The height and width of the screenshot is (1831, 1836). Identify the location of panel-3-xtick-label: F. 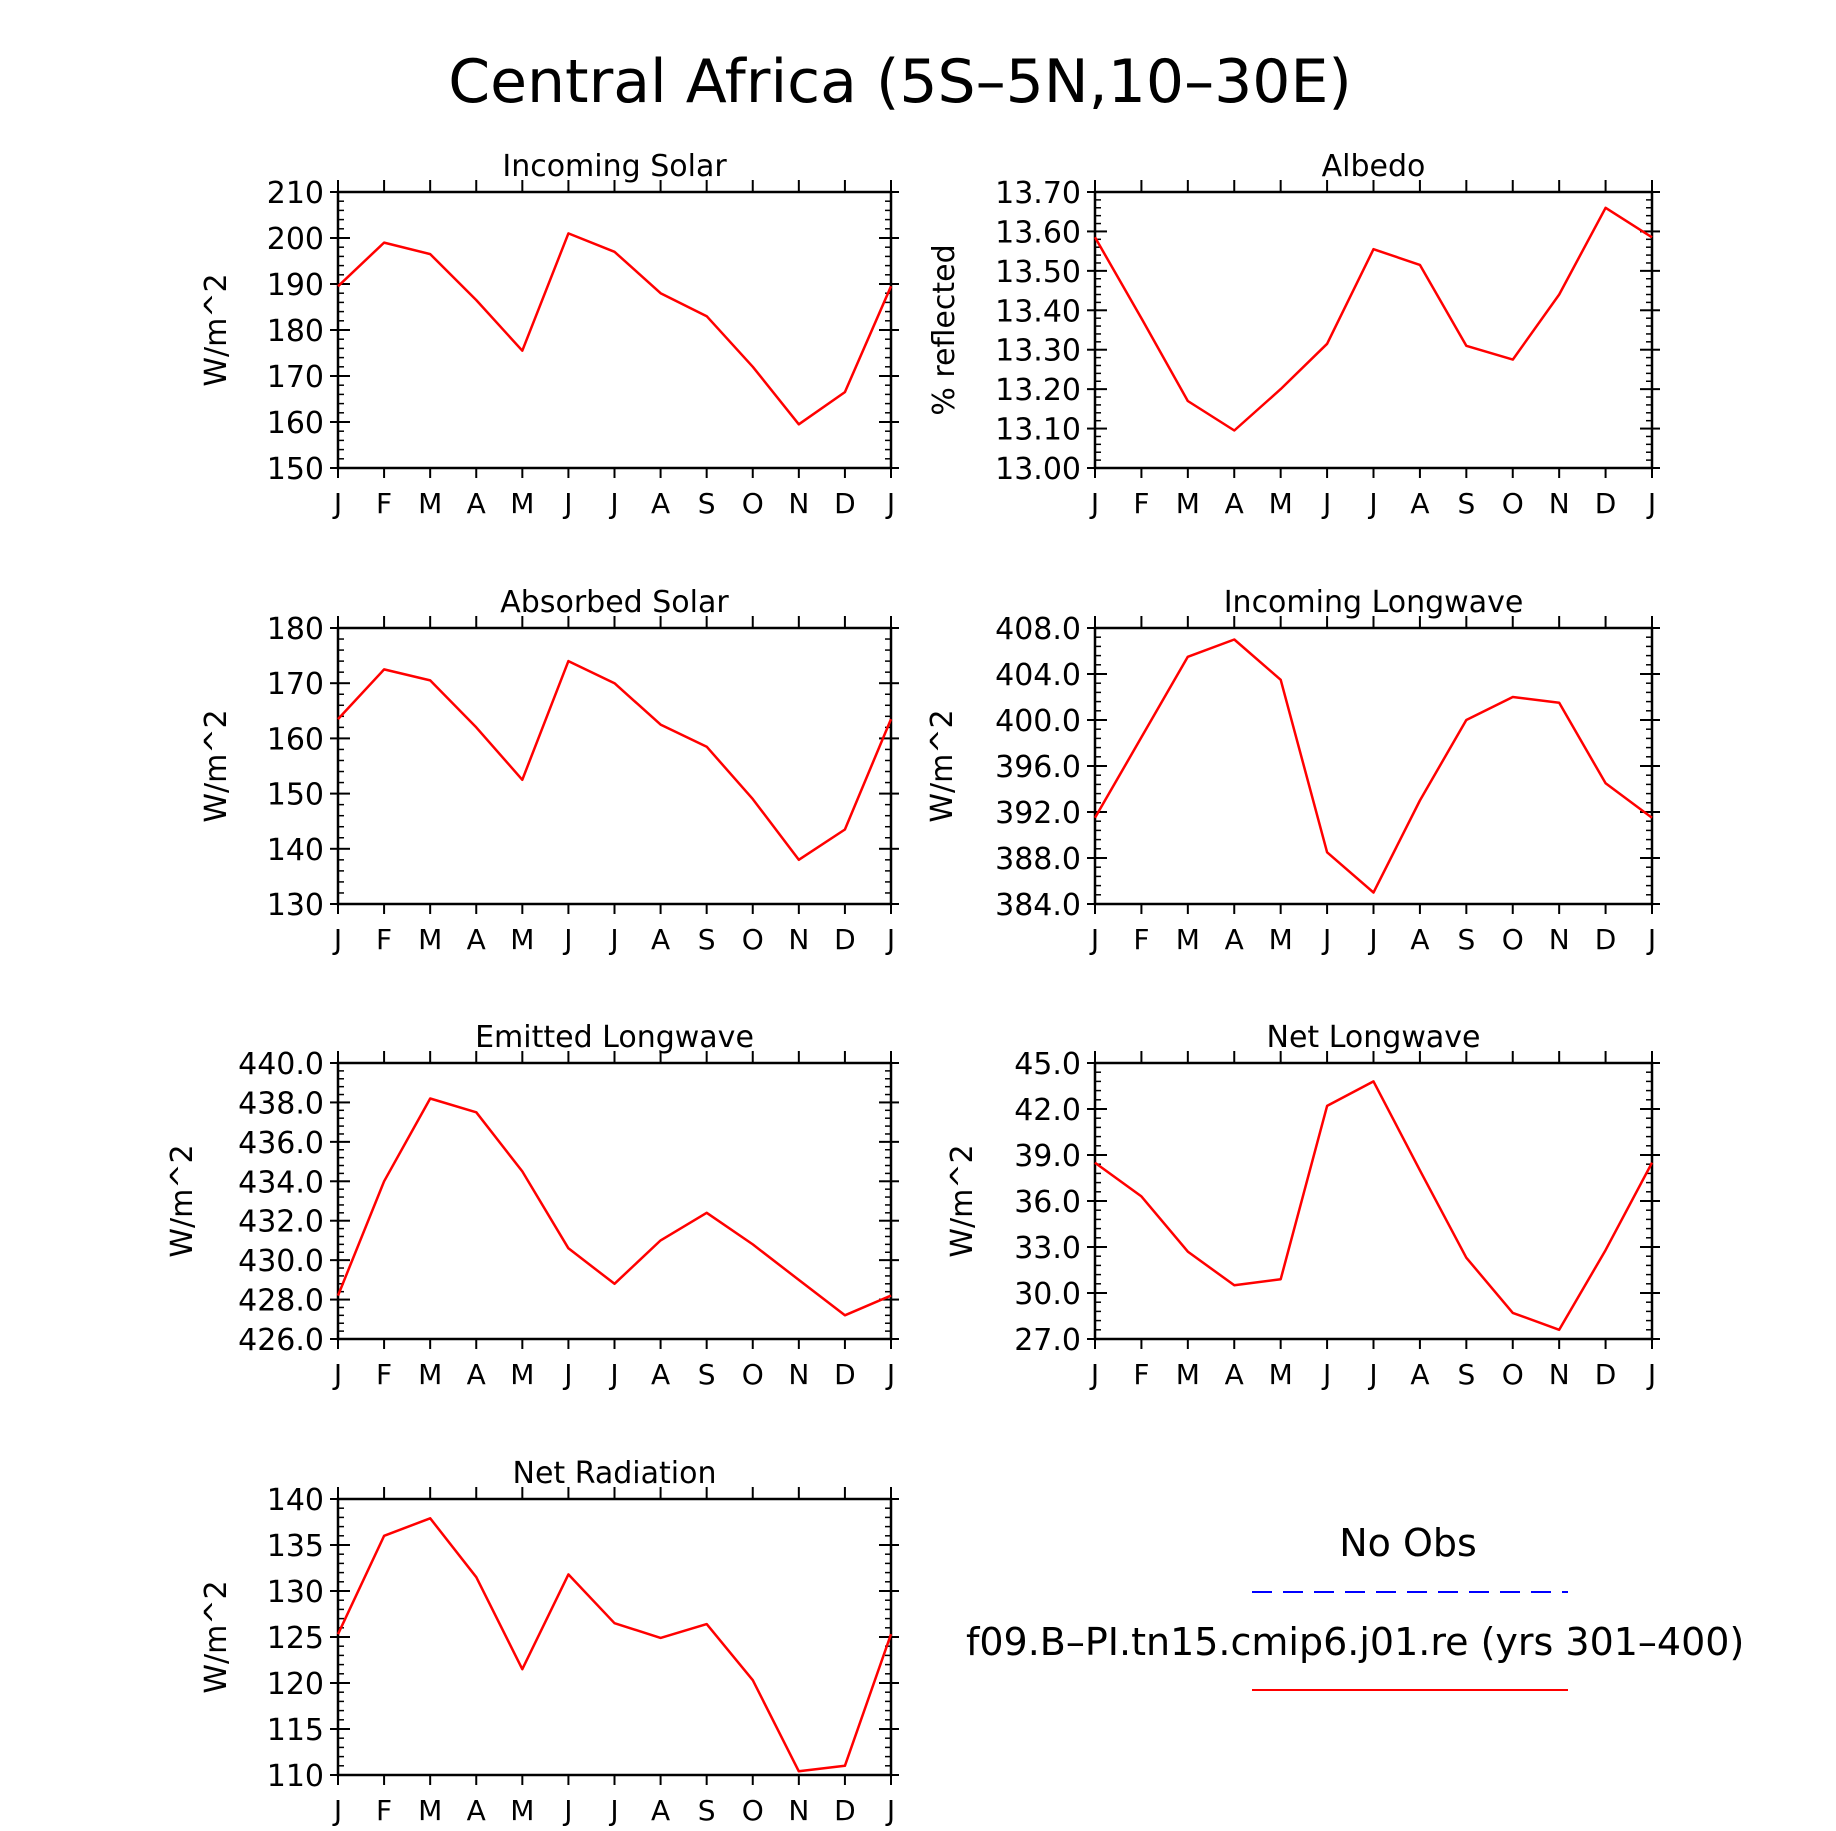
(384, 939).